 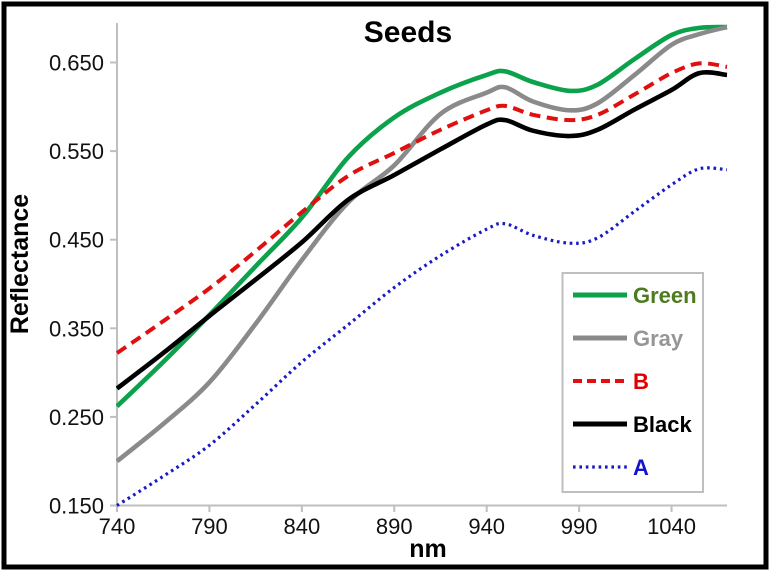 What do you see at coordinates (76, 328) in the screenshot?
I see `y-tick-label: 0.350` at bounding box center [76, 328].